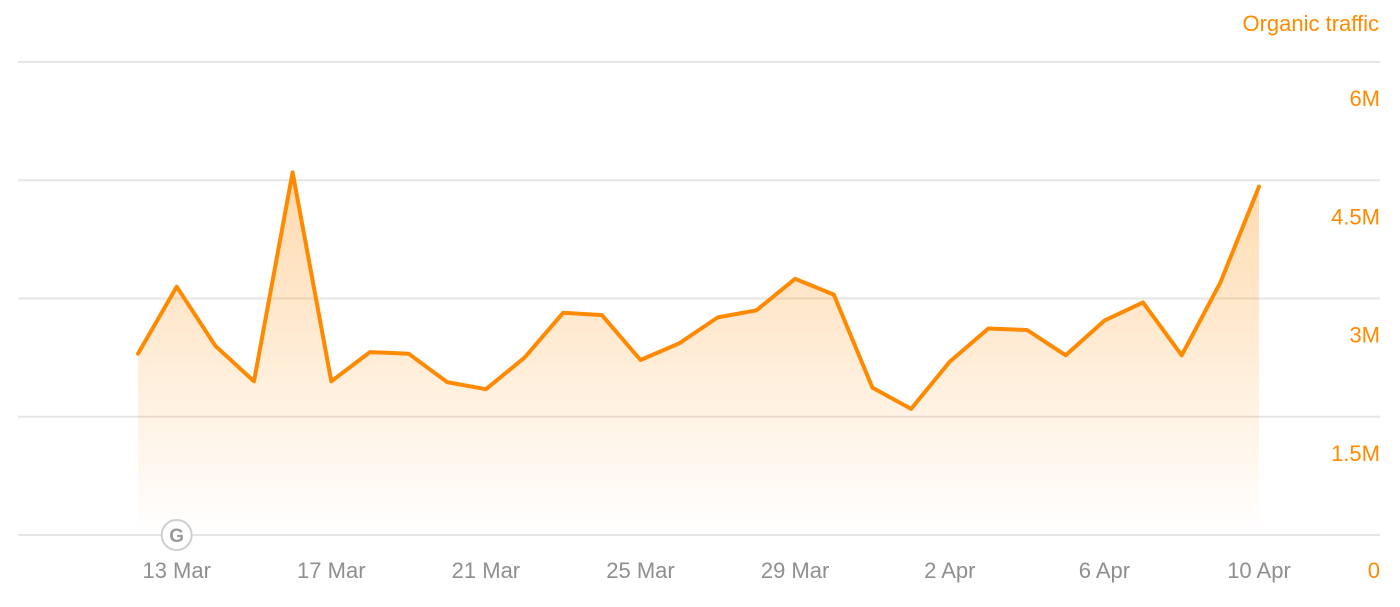 The width and height of the screenshot is (1400, 607). What do you see at coordinates (1259, 570) in the screenshot?
I see `x-tick-label: 10 Apr` at bounding box center [1259, 570].